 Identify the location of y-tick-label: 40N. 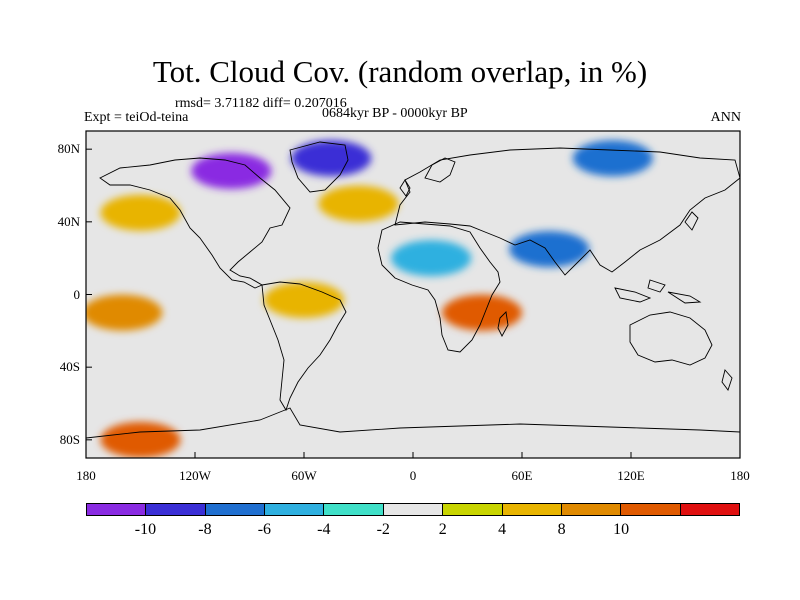
(68, 221).